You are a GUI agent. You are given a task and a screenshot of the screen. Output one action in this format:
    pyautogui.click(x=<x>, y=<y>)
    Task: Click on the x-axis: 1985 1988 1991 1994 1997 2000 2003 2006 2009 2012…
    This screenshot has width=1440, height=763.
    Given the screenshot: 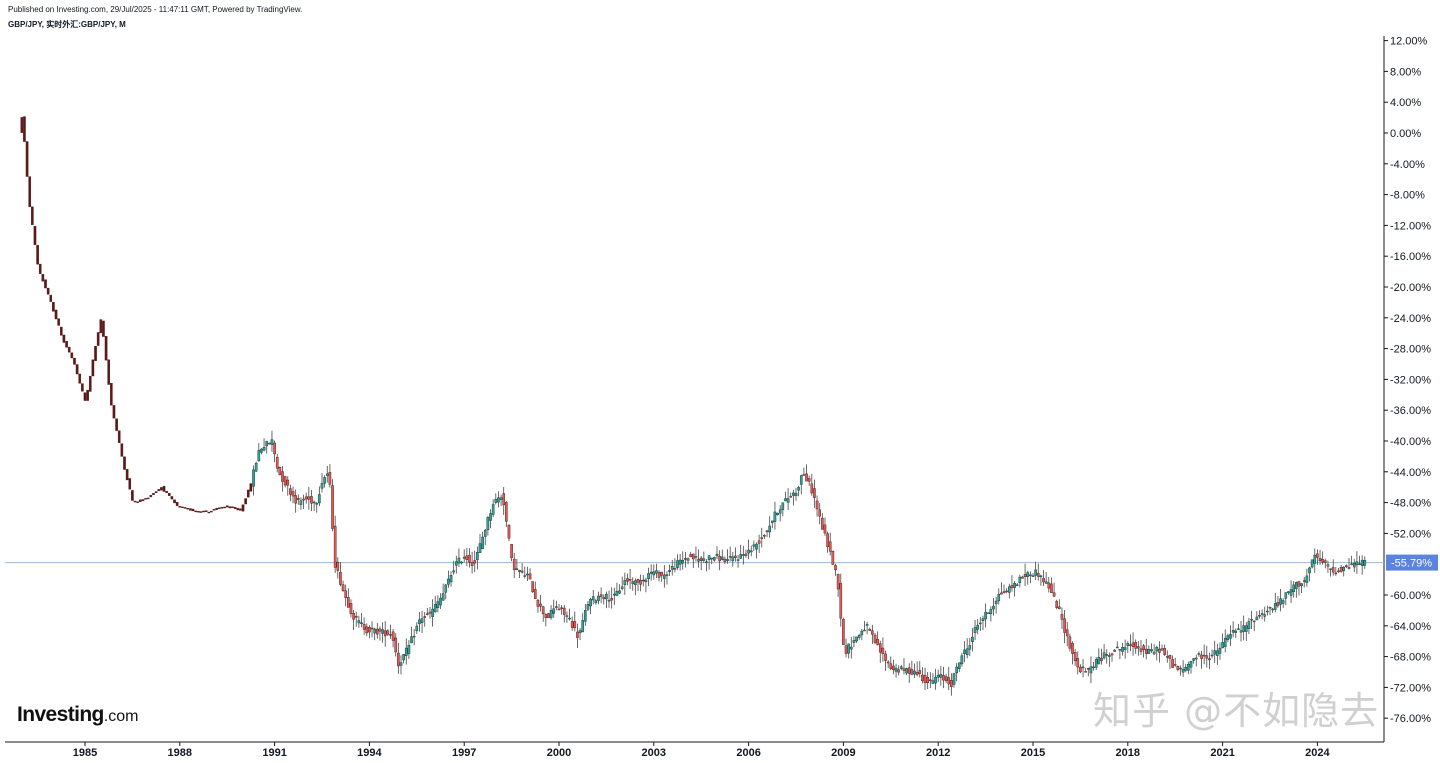 What is the action you would take?
    pyautogui.click(x=702, y=750)
    